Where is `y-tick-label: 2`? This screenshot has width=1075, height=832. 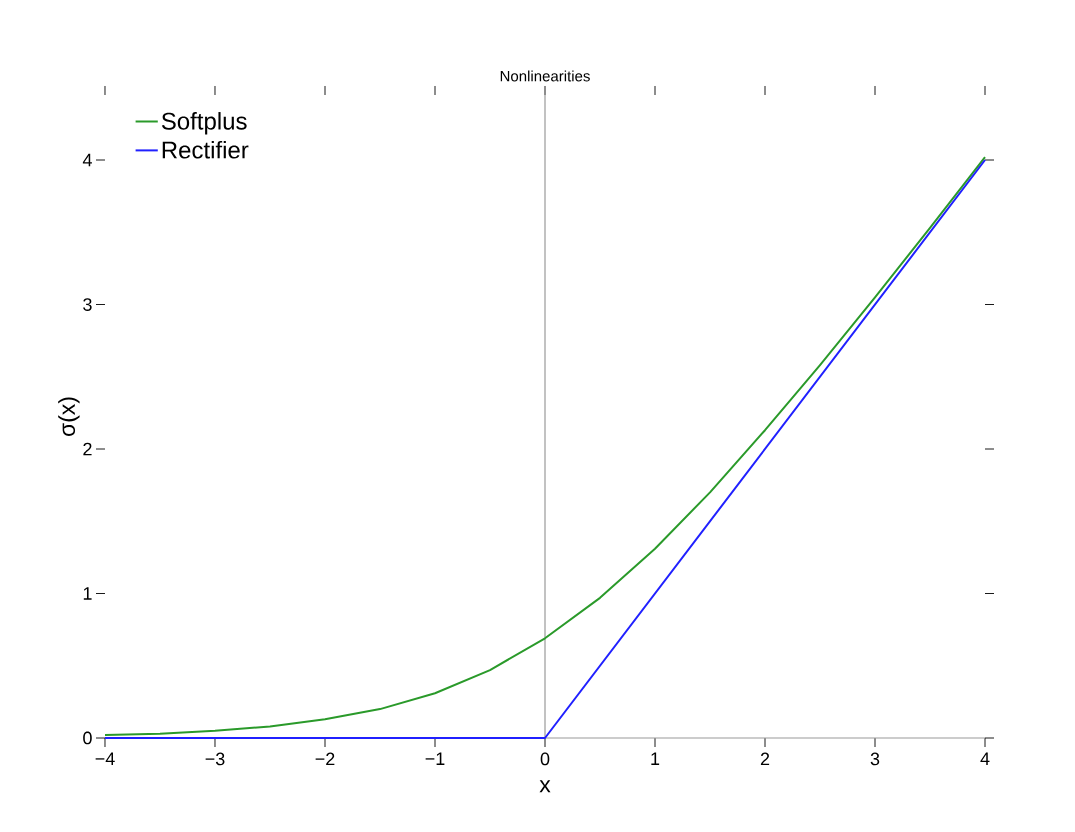 y-tick-label: 2 is located at coordinates (87, 449).